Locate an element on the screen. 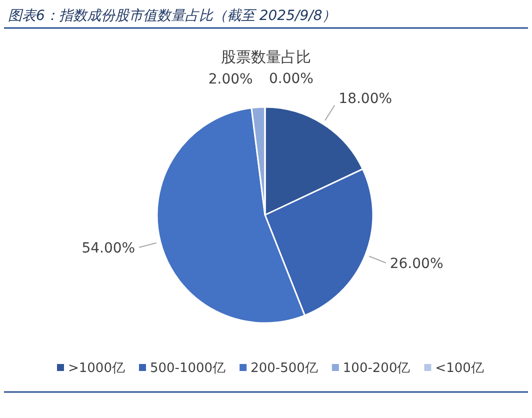 The width and height of the screenshot is (532, 418). legend-label: 500-1000亿 is located at coordinates (188, 368).